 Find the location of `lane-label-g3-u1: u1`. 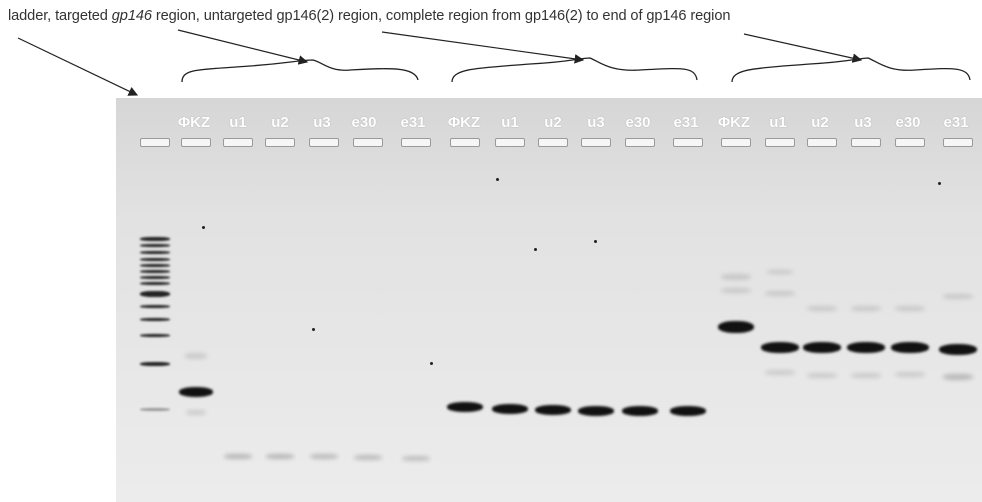

lane-label-g3-u1: u1 is located at coordinates (778, 122).